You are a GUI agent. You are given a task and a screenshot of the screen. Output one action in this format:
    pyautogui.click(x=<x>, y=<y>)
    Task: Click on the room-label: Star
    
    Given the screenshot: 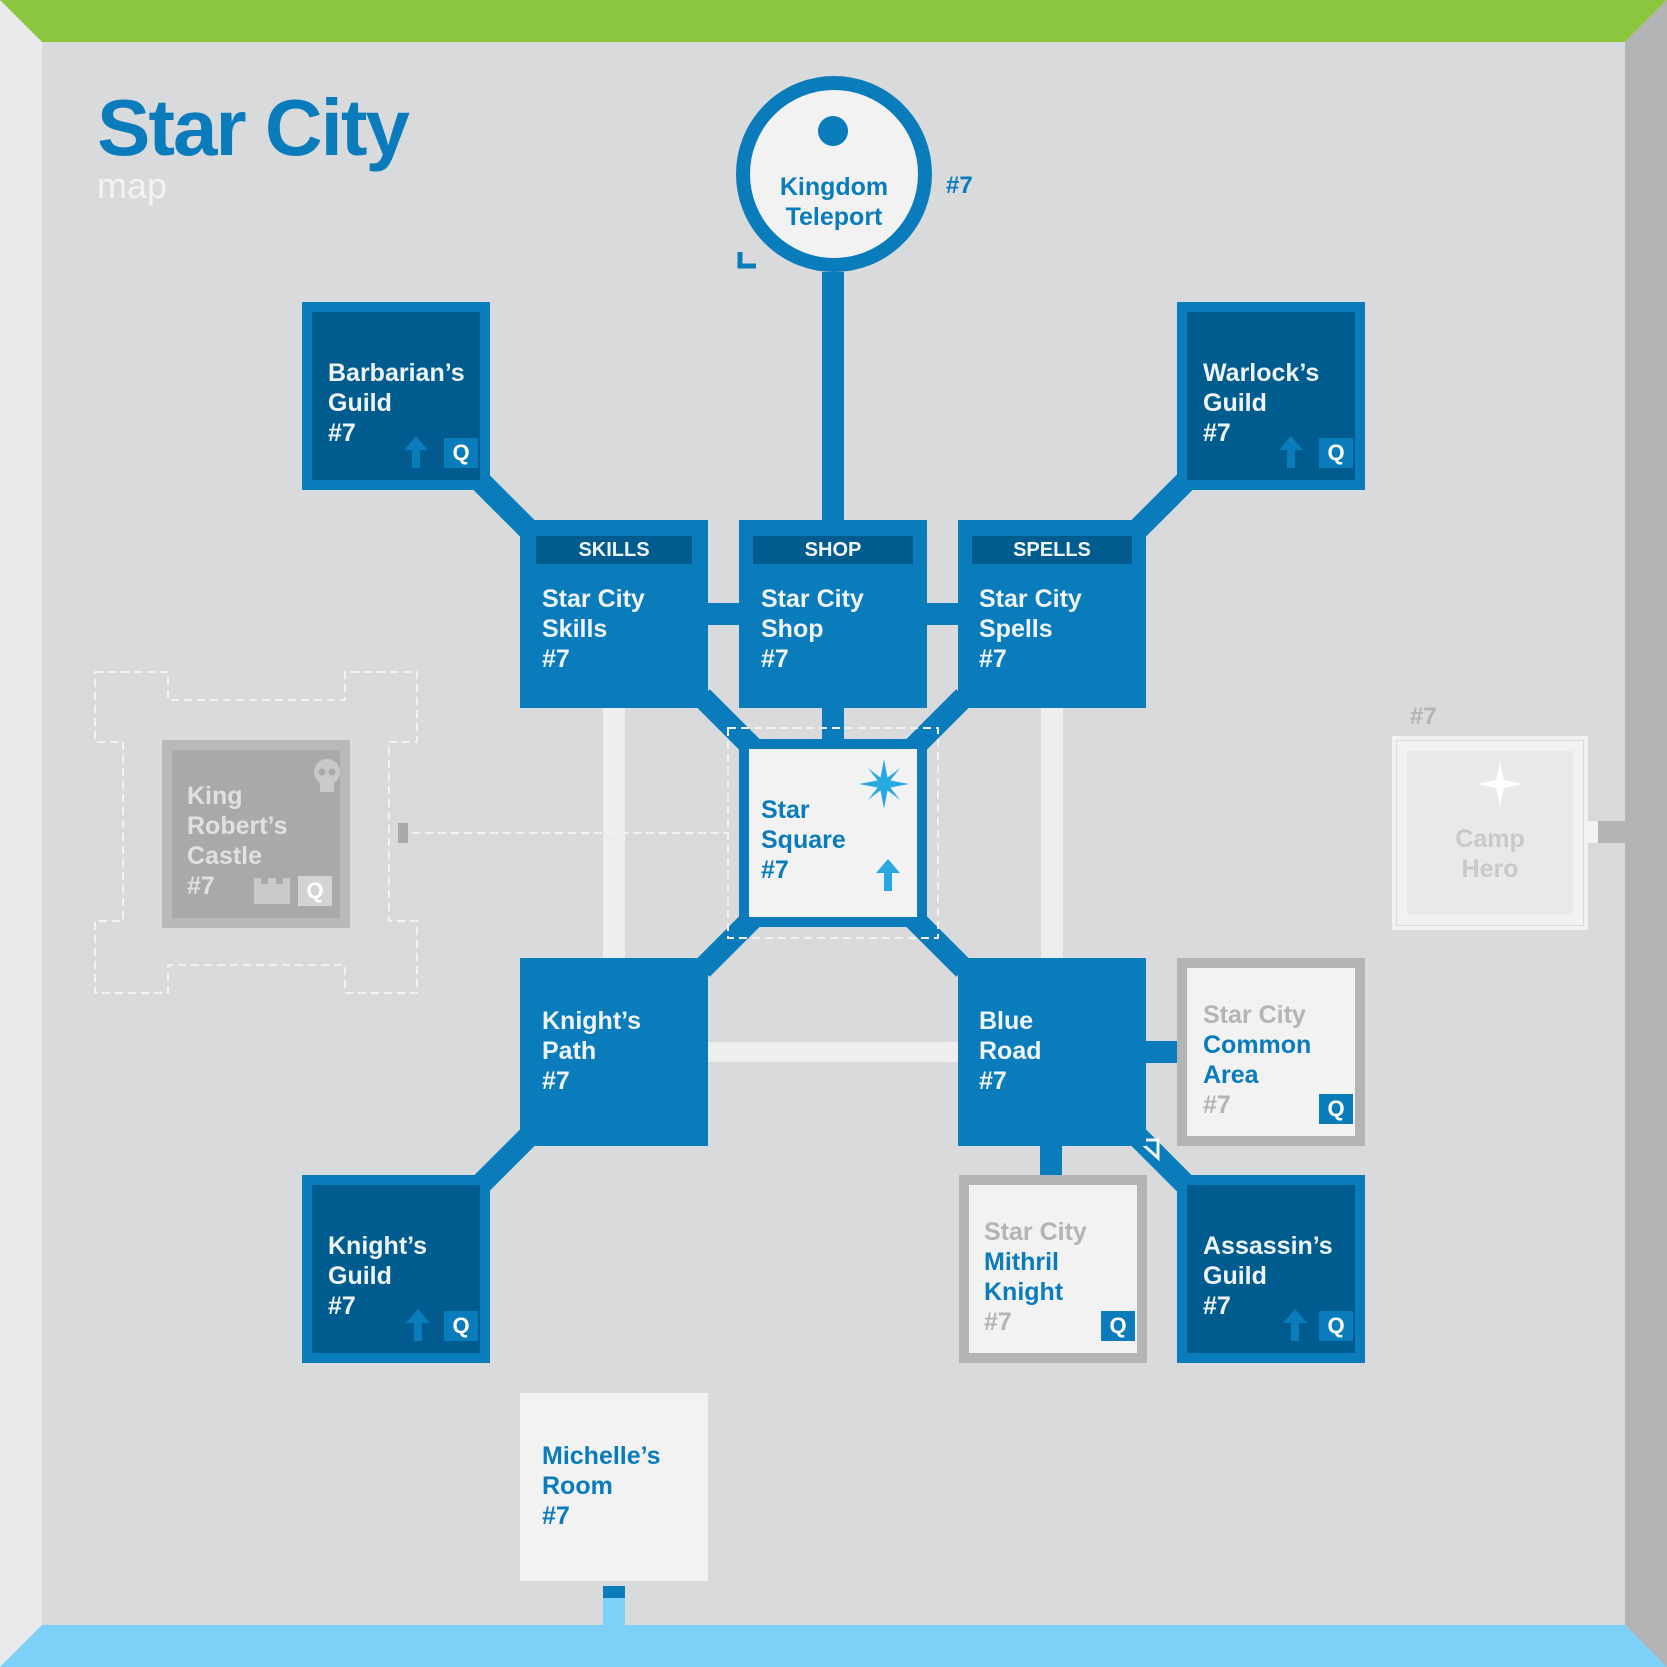 What is the action you would take?
    pyautogui.click(x=785, y=810)
    